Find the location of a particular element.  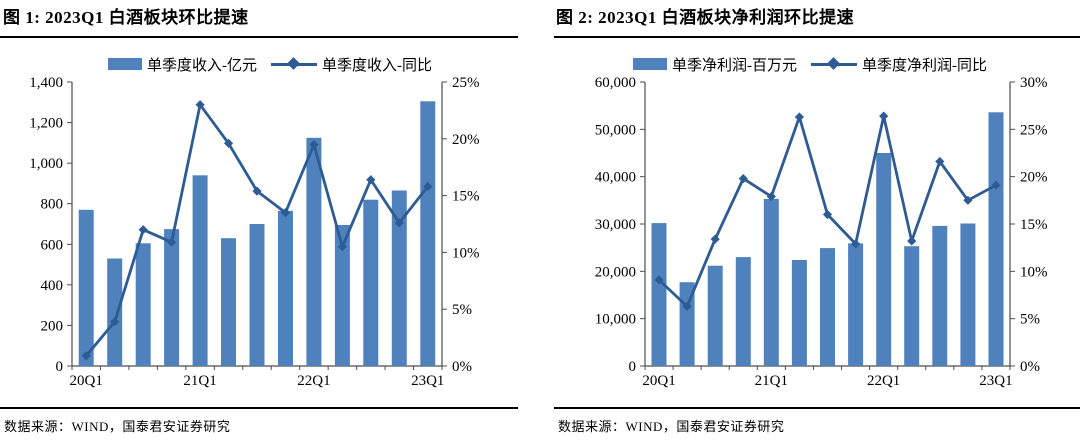

legend-item-bar: 单季净利润-百万元 is located at coordinates (715, 64).